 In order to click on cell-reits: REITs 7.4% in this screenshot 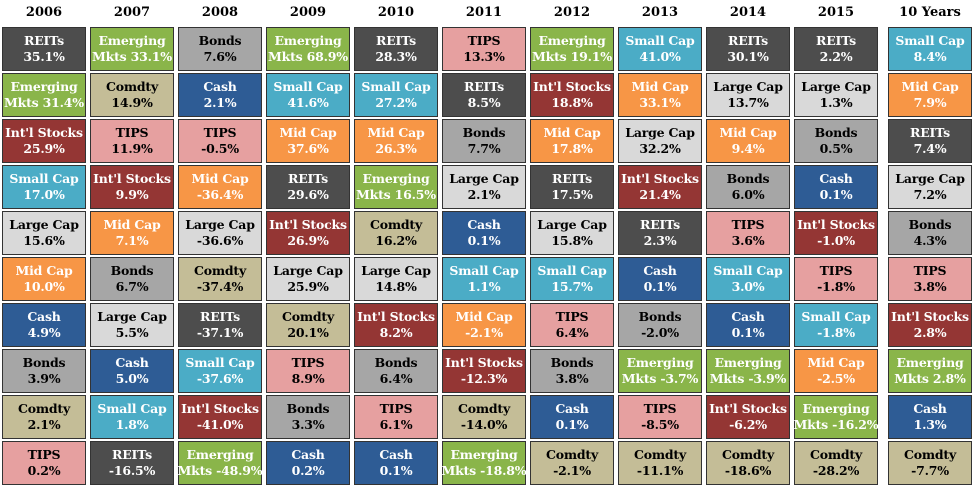, I will do `click(930, 141)`.